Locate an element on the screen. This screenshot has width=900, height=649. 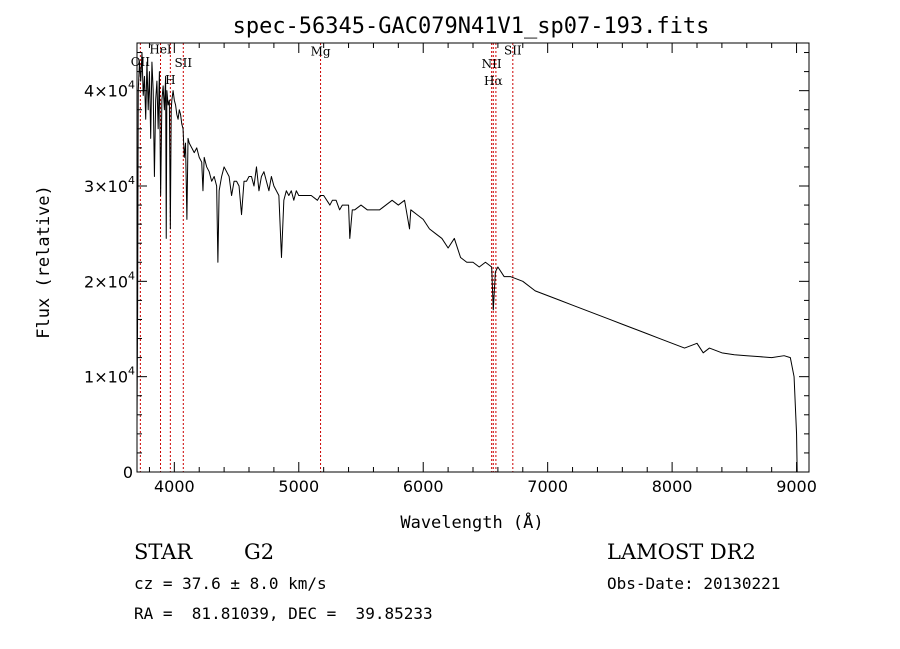
marker-label-2: H is located at coordinates (170, 80).